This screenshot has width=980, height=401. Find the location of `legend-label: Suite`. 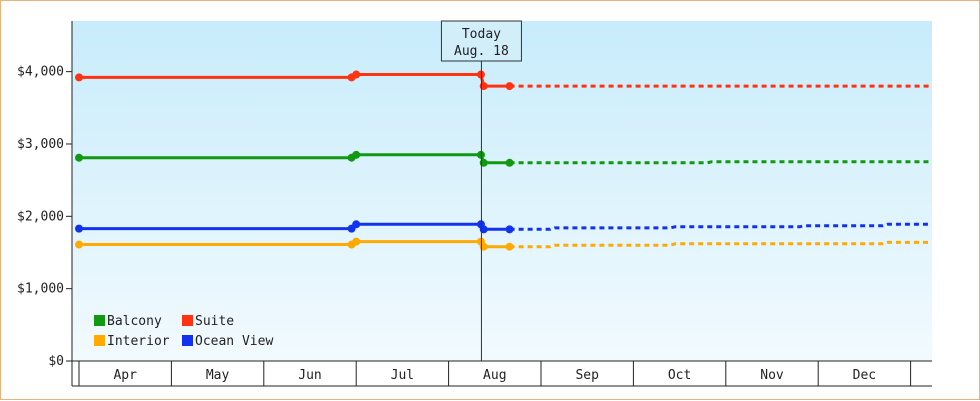

legend-label: Suite is located at coordinates (214, 321).